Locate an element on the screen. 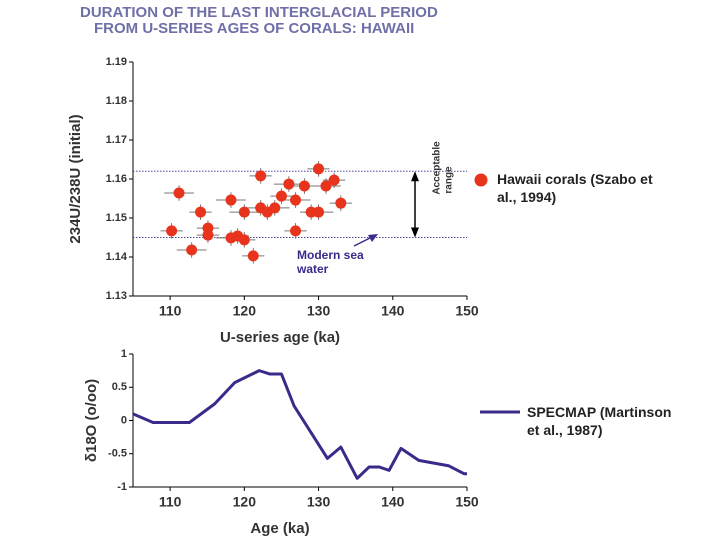 This screenshot has height=540, width=720. y-tick-label: -0.5 is located at coordinates (117, 454).